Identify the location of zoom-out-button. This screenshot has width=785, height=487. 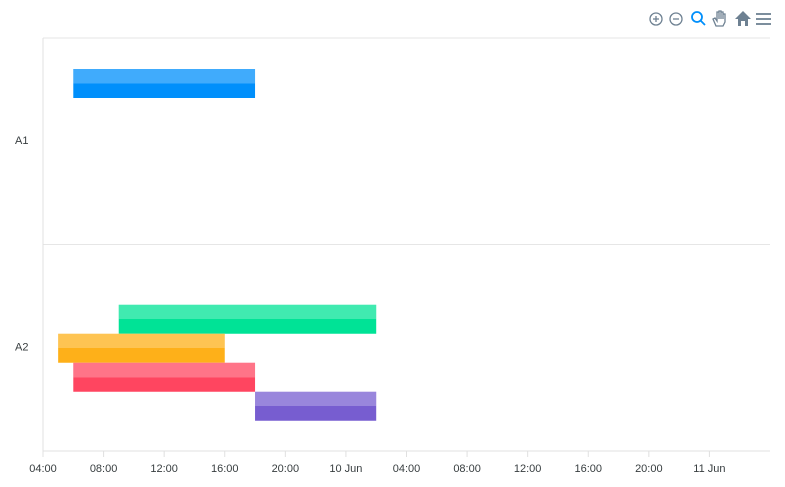
(676, 19).